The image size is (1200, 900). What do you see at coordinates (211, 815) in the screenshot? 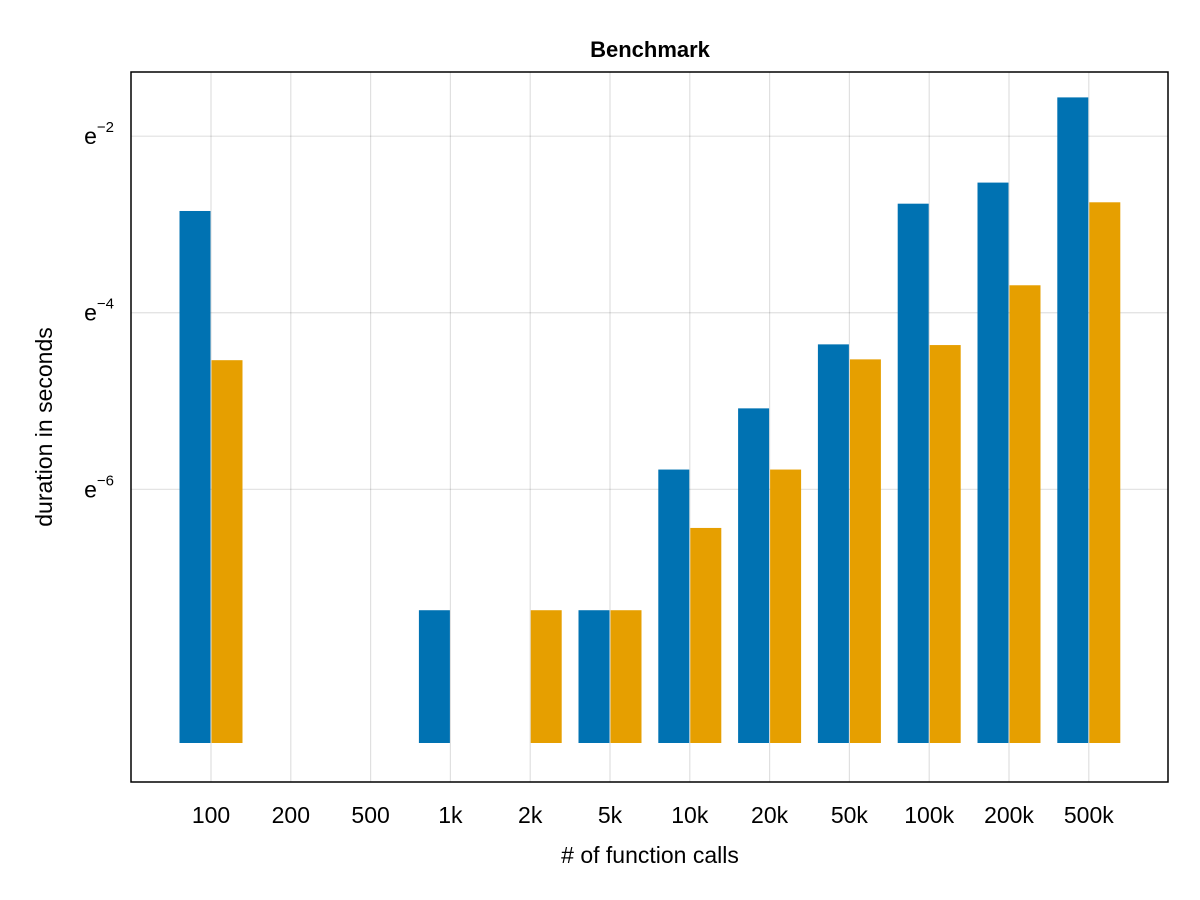
I see `x-tick-label: 100` at bounding box center [211, 815].